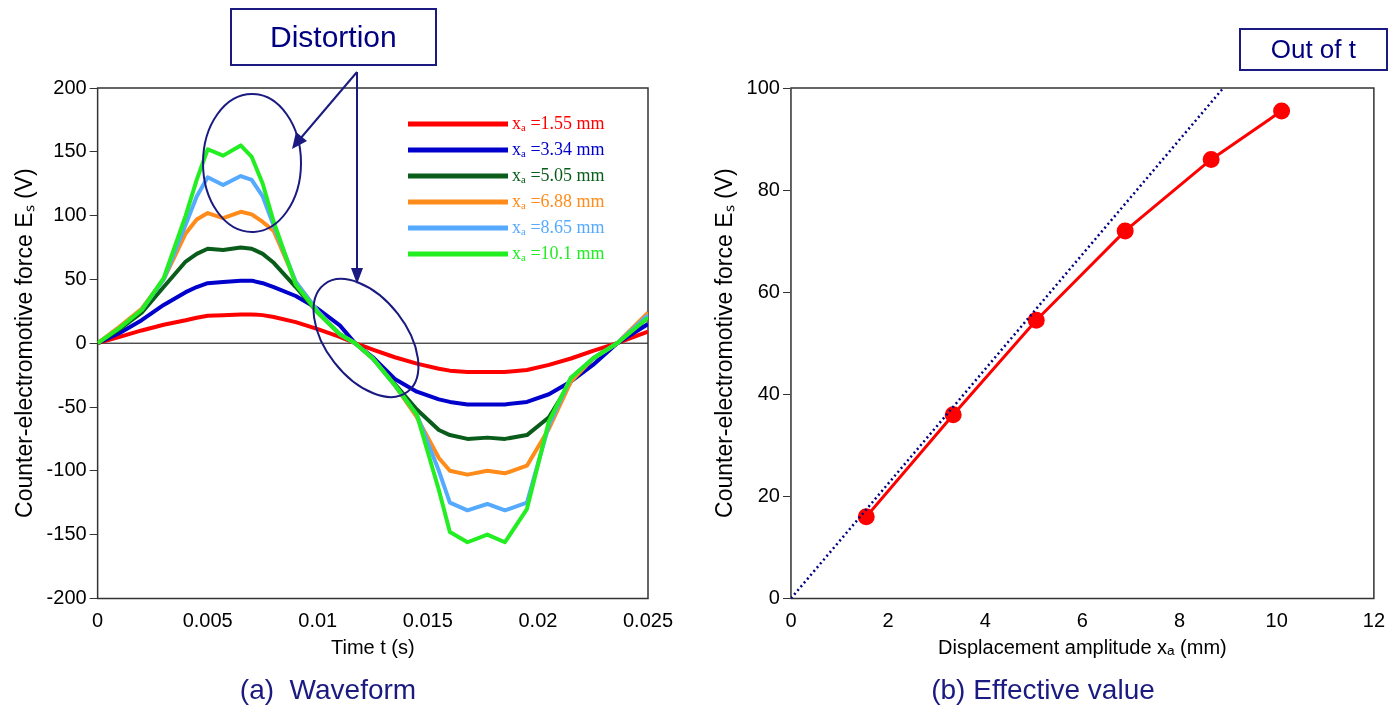  Describe the element at coordinates (333, 37) in the screenshot. I see `text: Distortion` at that location.